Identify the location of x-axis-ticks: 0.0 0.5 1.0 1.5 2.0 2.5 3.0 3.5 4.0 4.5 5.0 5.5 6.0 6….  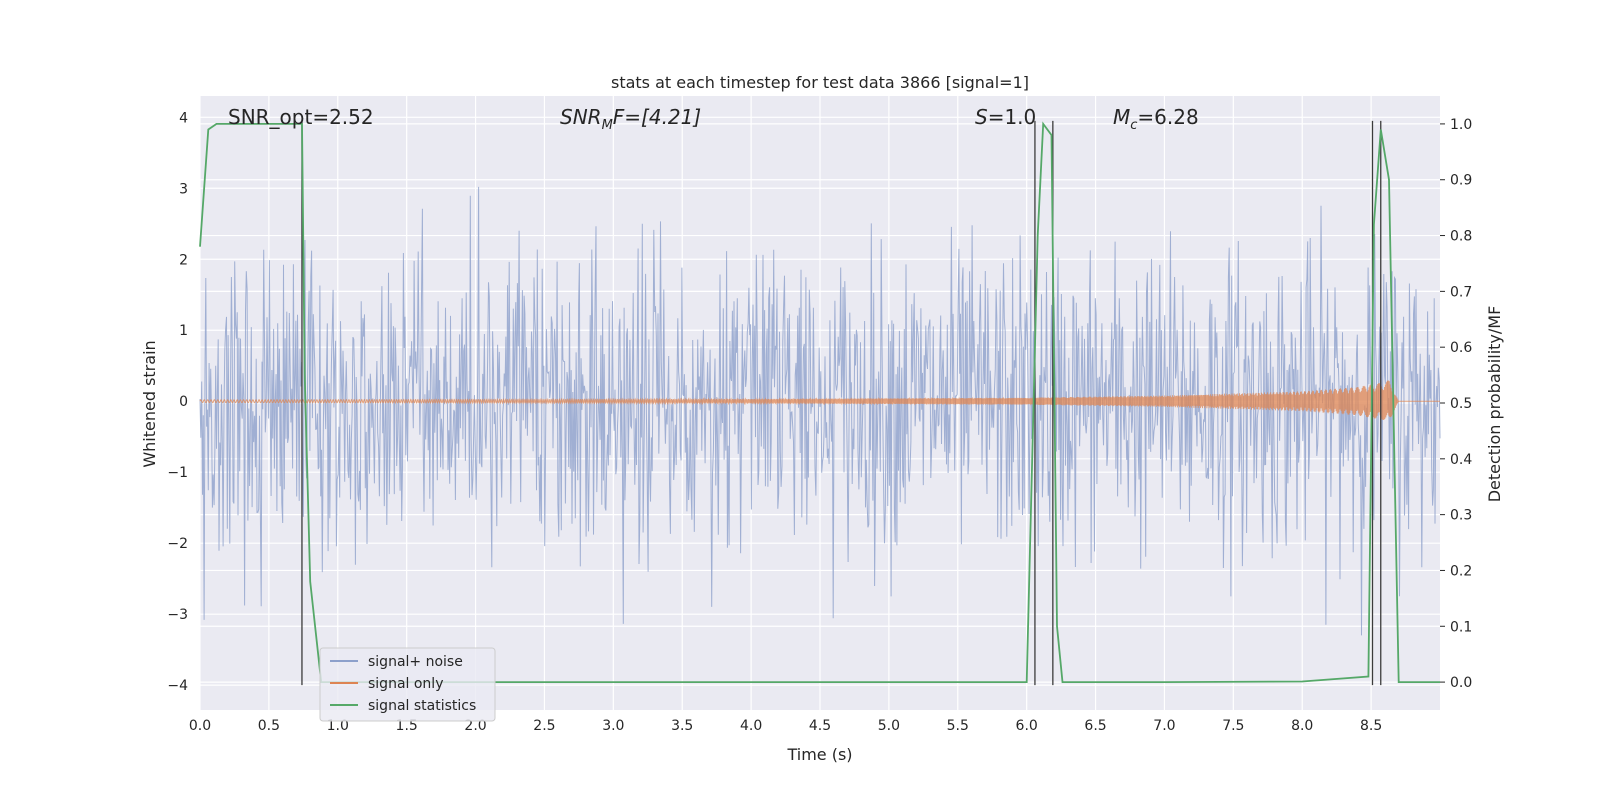
(785, 726).